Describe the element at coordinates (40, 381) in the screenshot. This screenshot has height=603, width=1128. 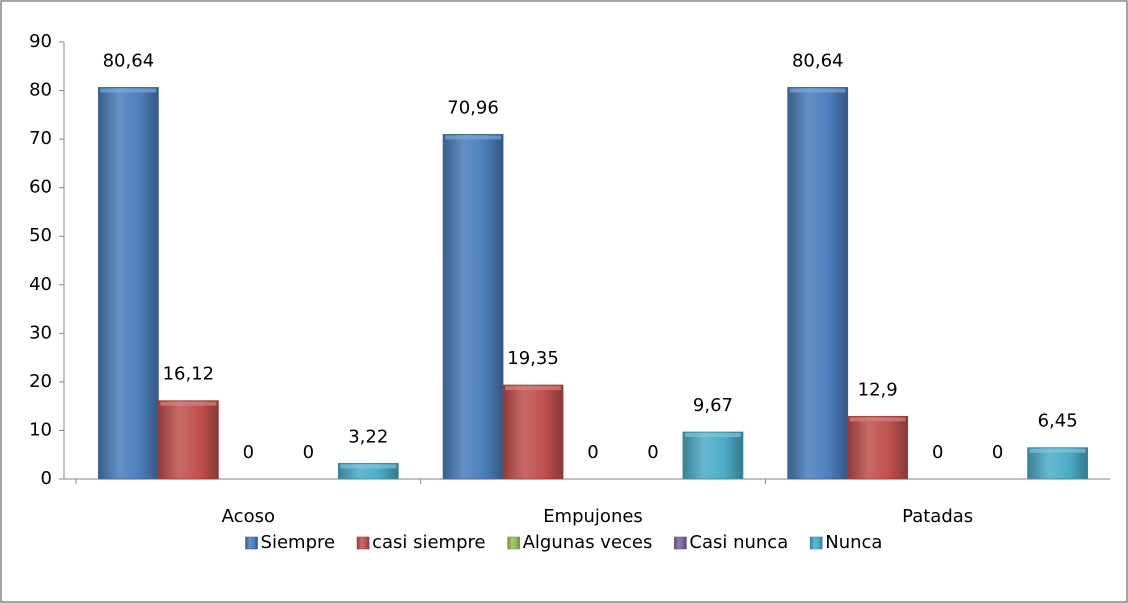
I see `y-tick-label: 20` at that location.